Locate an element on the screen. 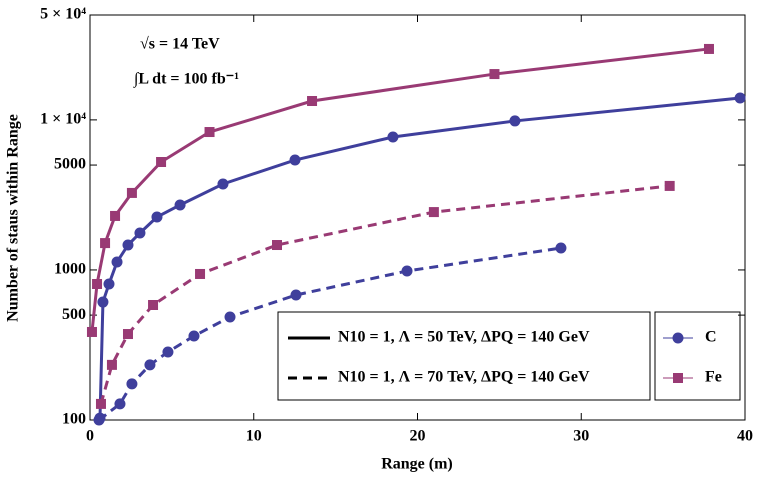  x-tick-label: 40 is located at coordinates (745, 436).